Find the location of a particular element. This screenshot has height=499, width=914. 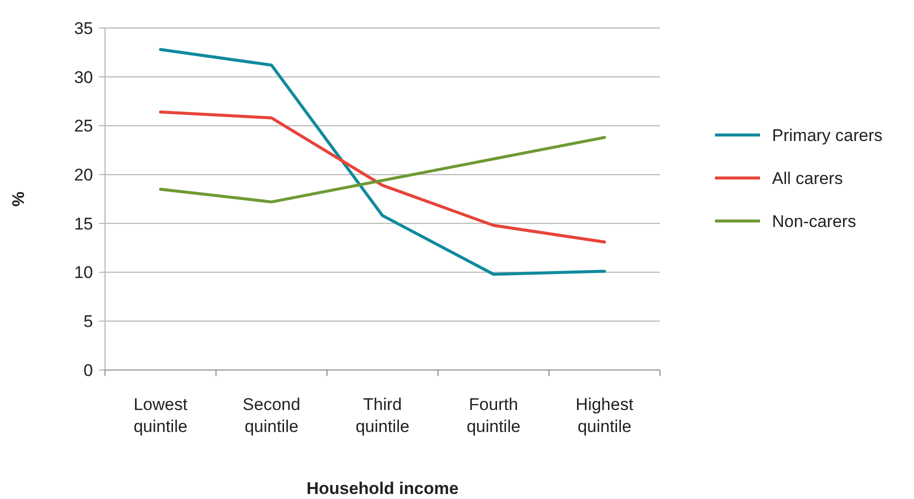

x-axis-title: Household income is located at coordinates (382, 488).